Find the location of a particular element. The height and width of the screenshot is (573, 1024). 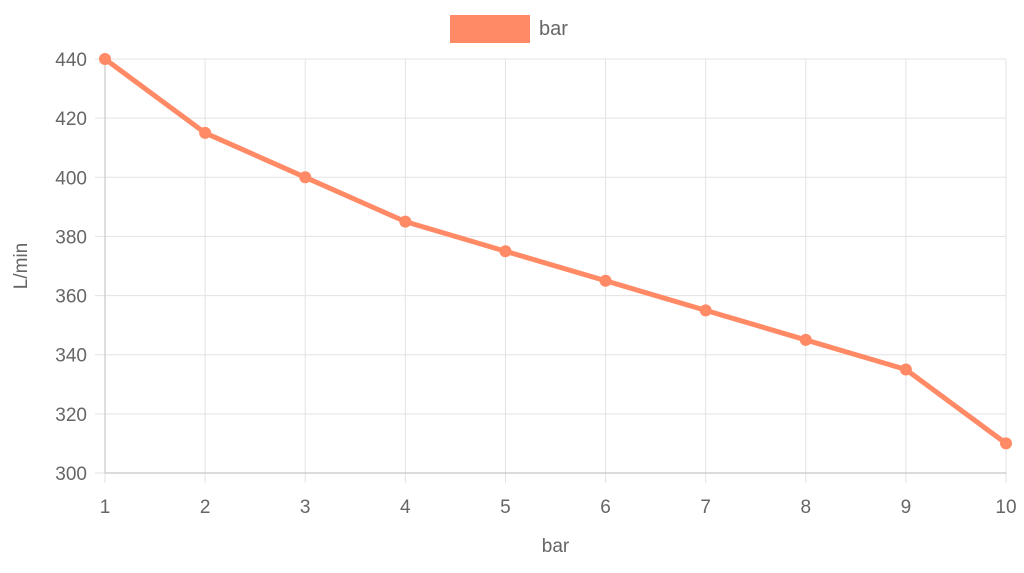

y-tick-label: 360 is located at coordinates (71, 297).